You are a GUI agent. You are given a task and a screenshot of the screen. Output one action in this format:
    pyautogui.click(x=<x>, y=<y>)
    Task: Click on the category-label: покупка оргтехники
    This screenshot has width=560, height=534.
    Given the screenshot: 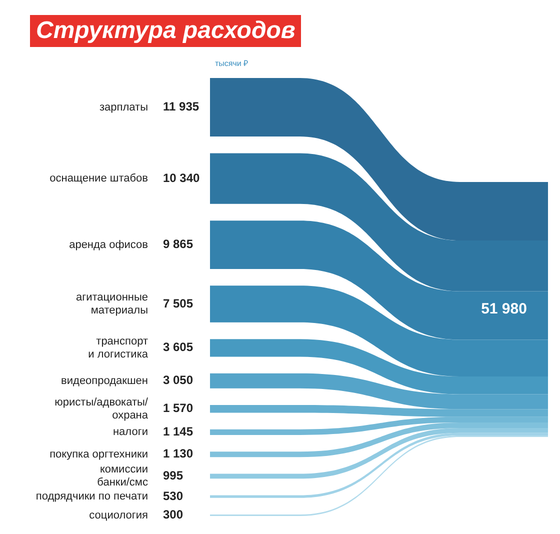 What is the action you would take?
    pyautogui.click(x=99, y=454)
    